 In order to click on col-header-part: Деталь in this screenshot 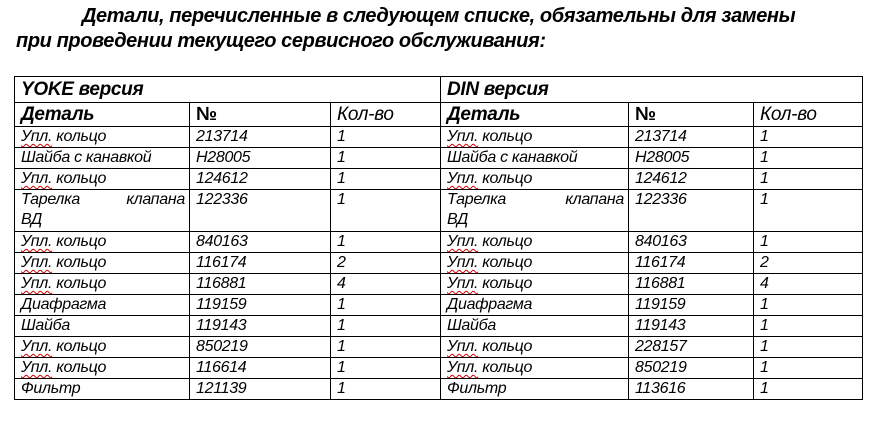, I will do `click(102, 114)`.